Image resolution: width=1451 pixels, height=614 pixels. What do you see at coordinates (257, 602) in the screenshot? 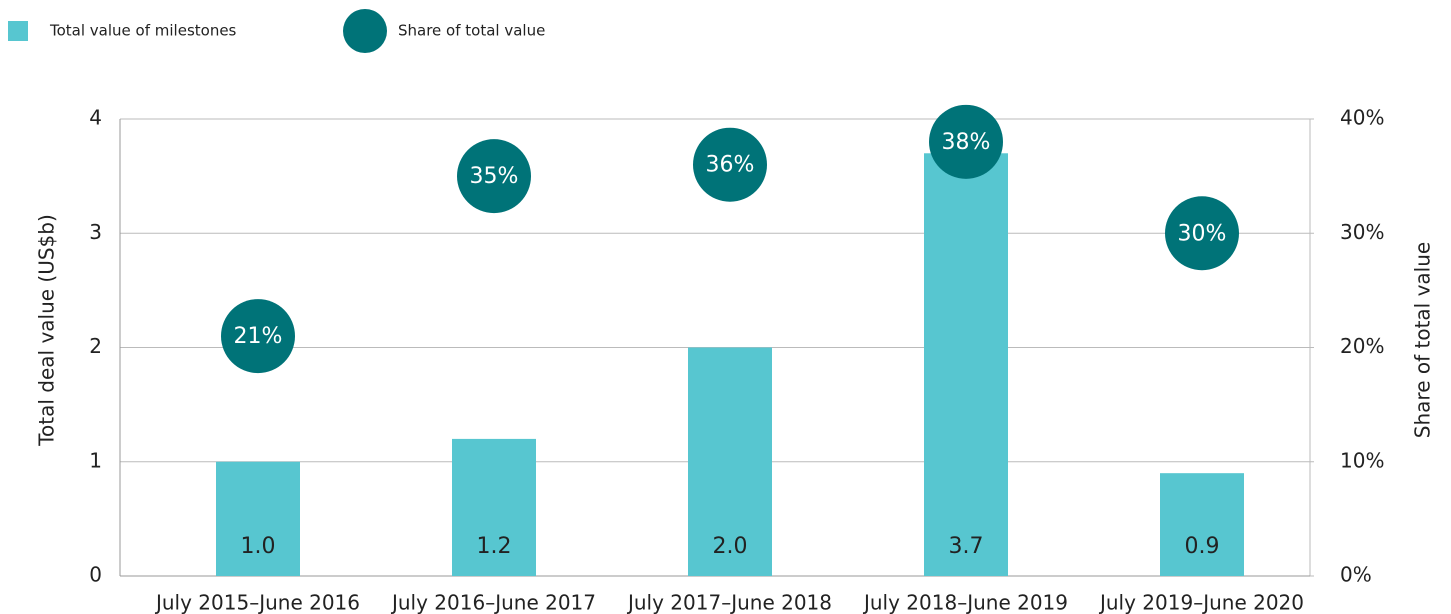
I see `x-tick-label: July 2015–June 2016` at bounding box center [257, 602].